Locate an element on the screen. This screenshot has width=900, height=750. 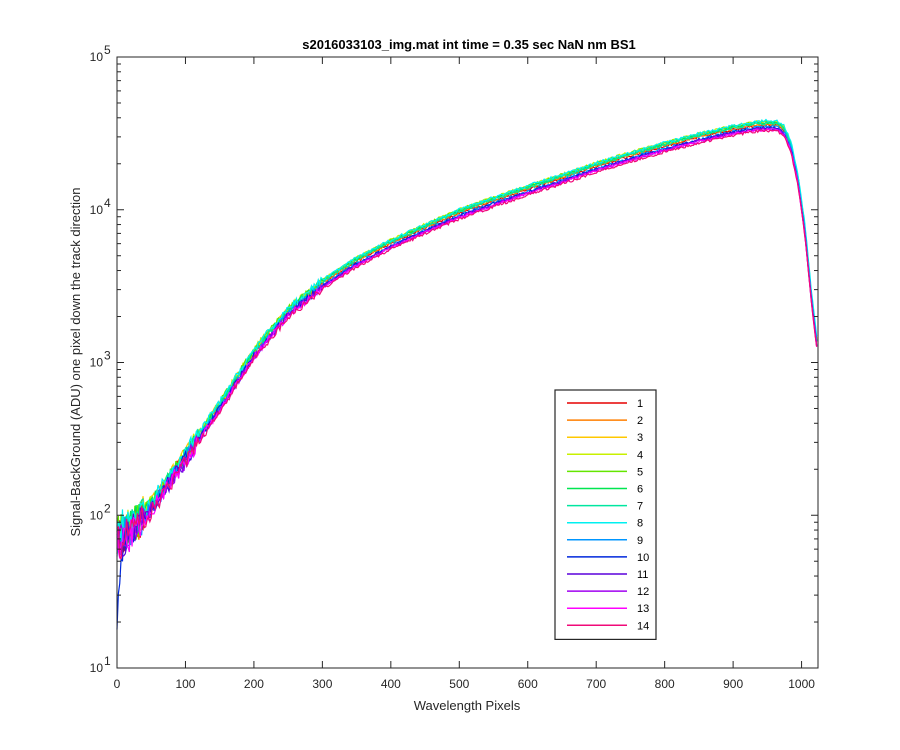
legend-label-1: 1 is located at coordinates (640, 404).